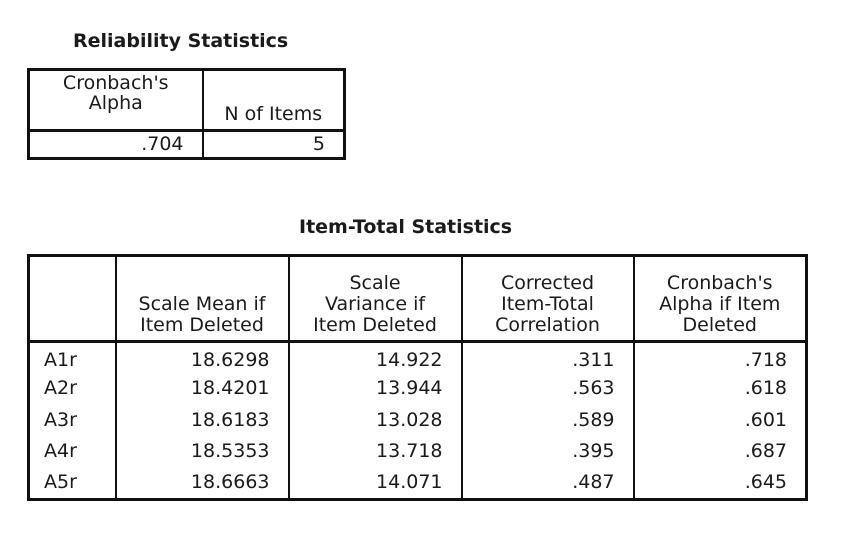  Describe the element at coordinates (720, 304) in the screenshot. I see `header-line: Alpha if Item` at that location.